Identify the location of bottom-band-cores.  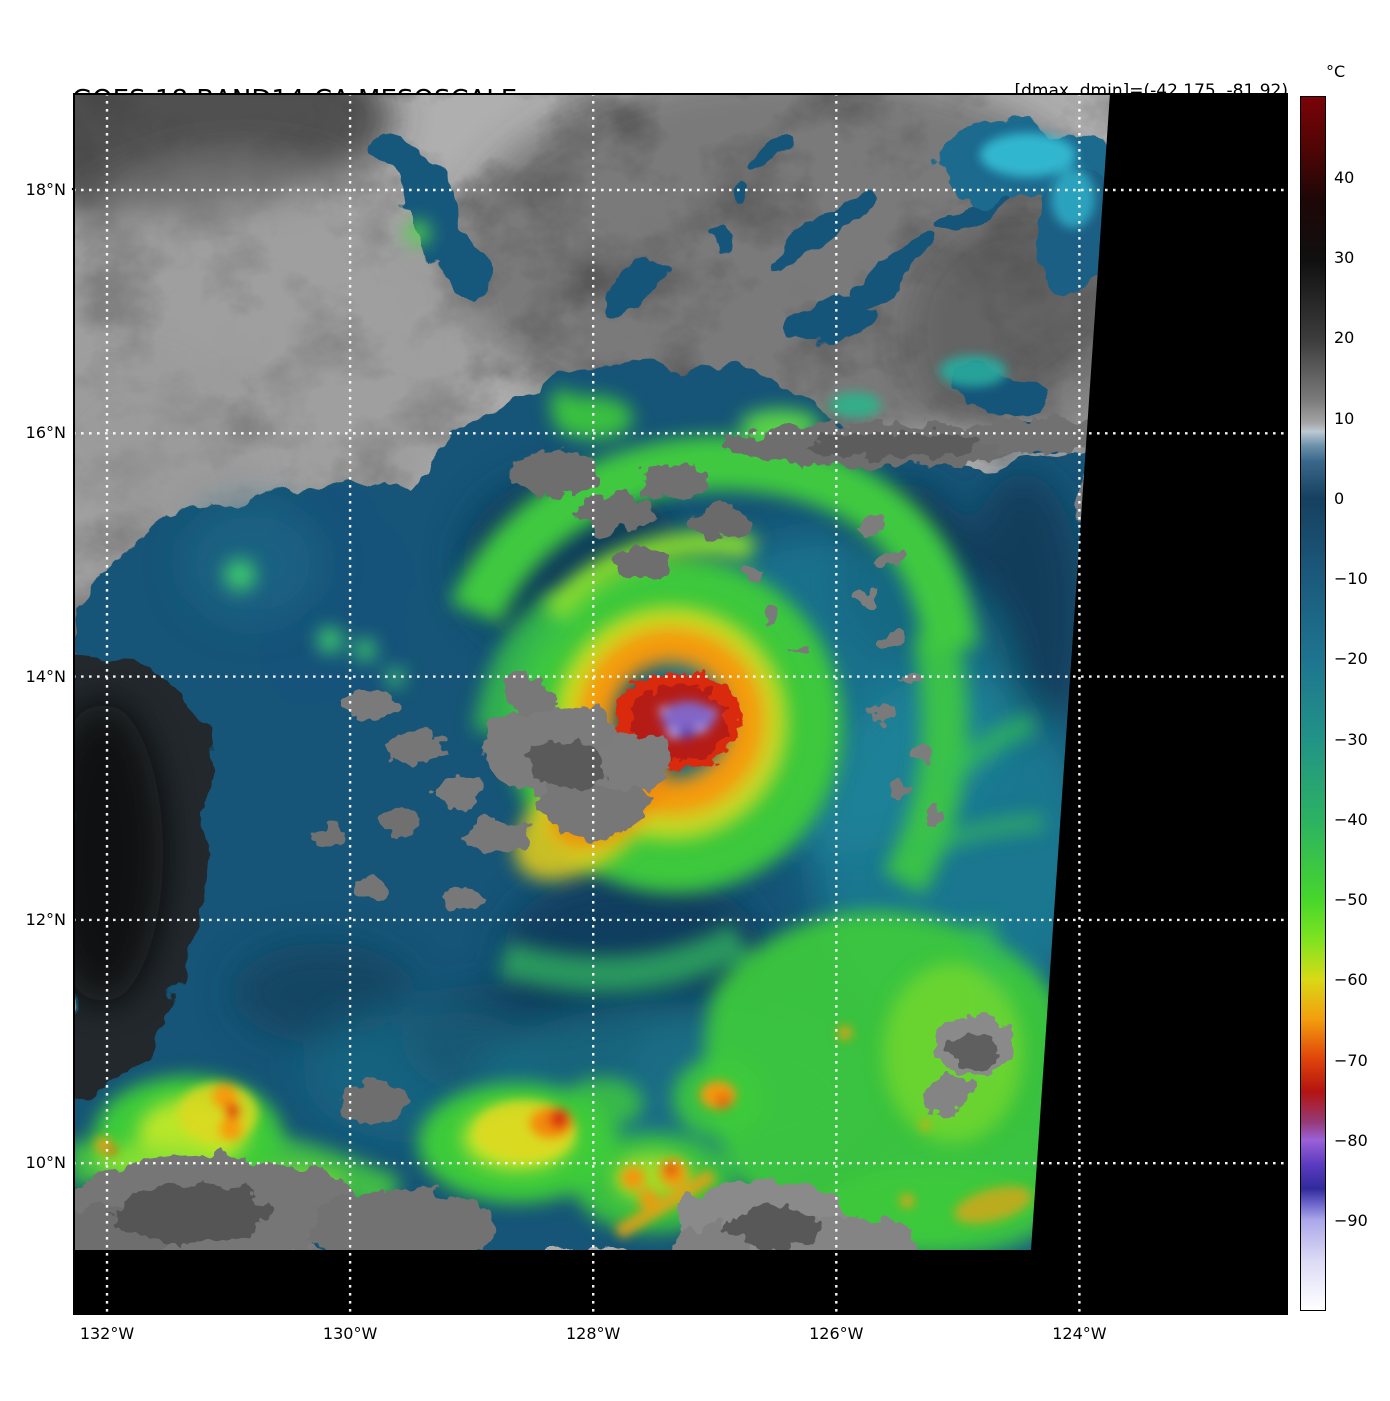
(563, 1132).